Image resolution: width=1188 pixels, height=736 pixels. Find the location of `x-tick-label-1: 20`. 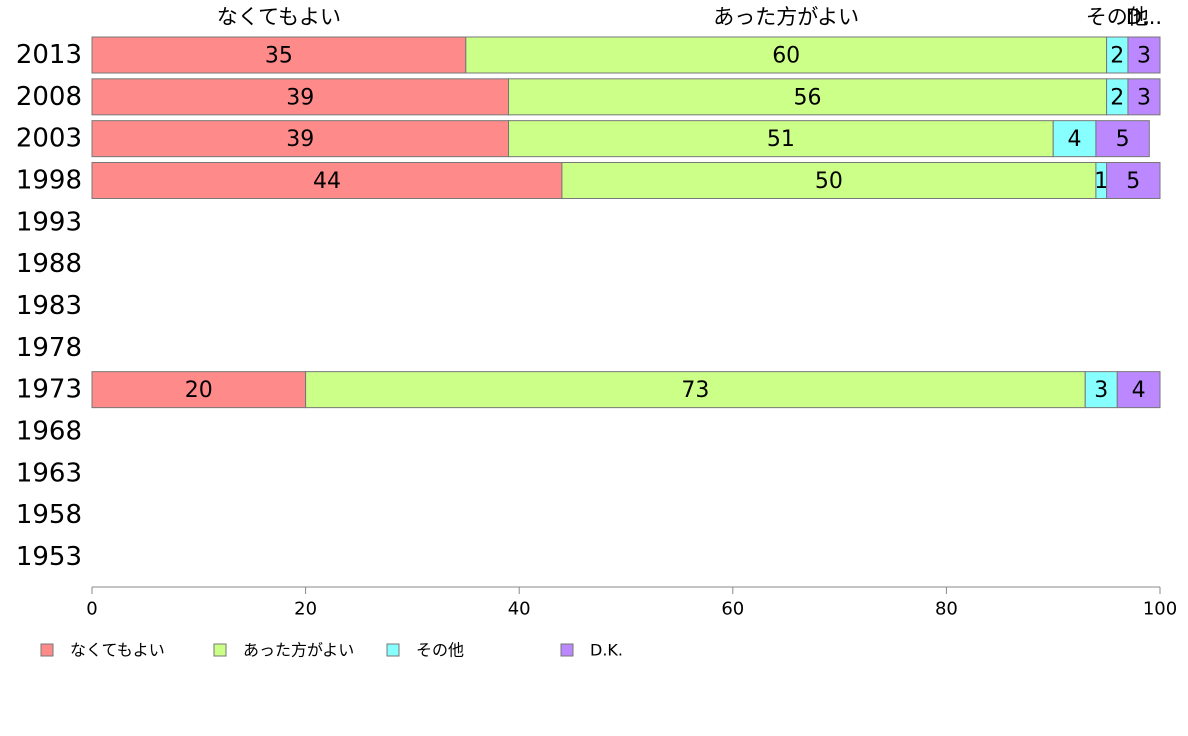

x-tick-label-1: 20 is located at coordinates (305, 609).